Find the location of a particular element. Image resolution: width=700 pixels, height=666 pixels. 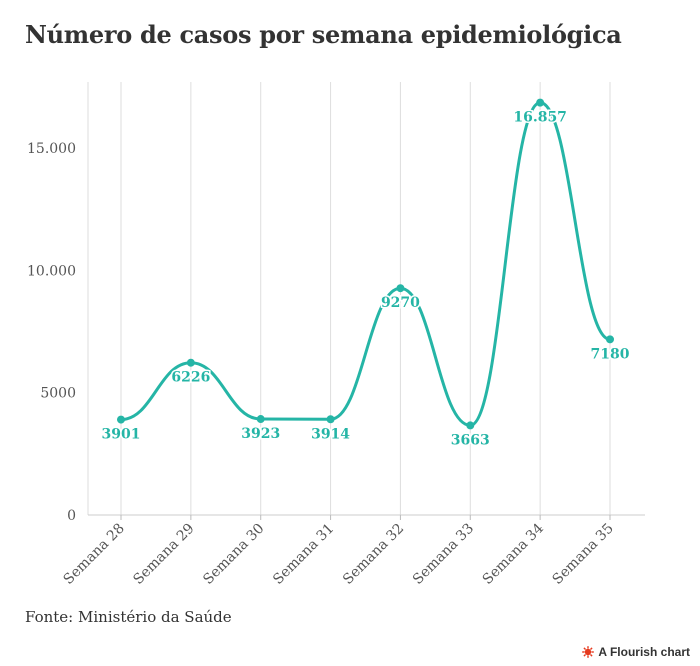

data-label: 3923 is located at coordinates (260, 434).